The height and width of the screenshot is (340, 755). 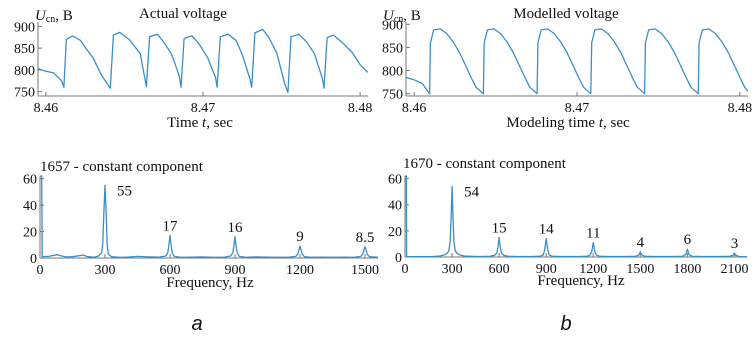 I want to click on peak-label: 17, so click(x=171, y=227).